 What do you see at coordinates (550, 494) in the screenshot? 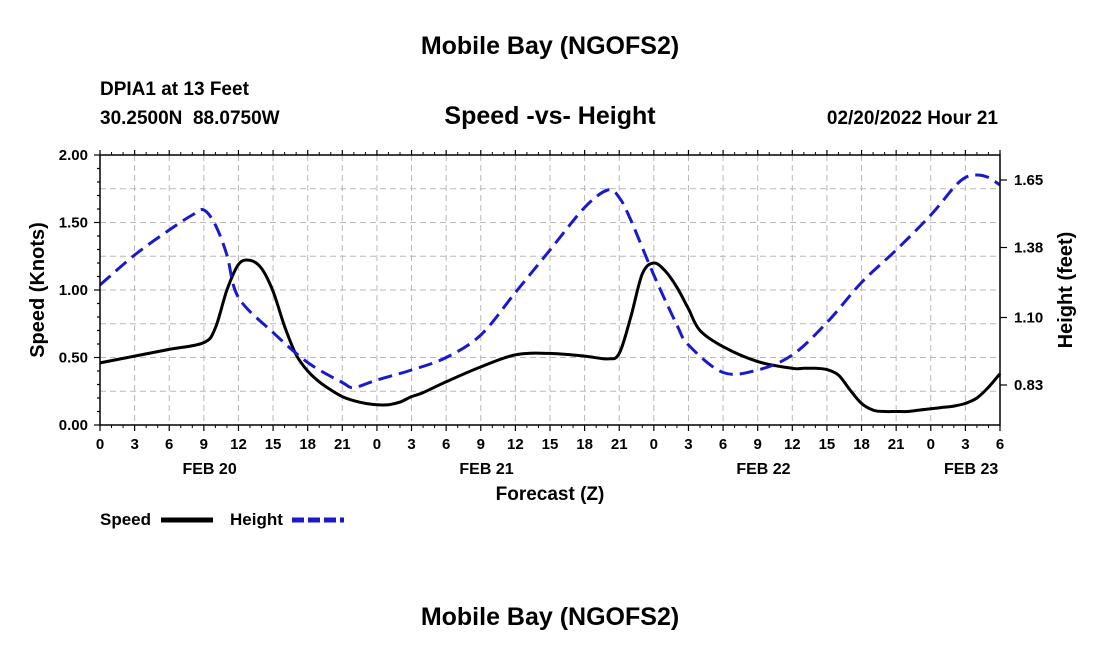
I see `x-axis-label: Forecast (Z)` at bounding box center [550, 494].